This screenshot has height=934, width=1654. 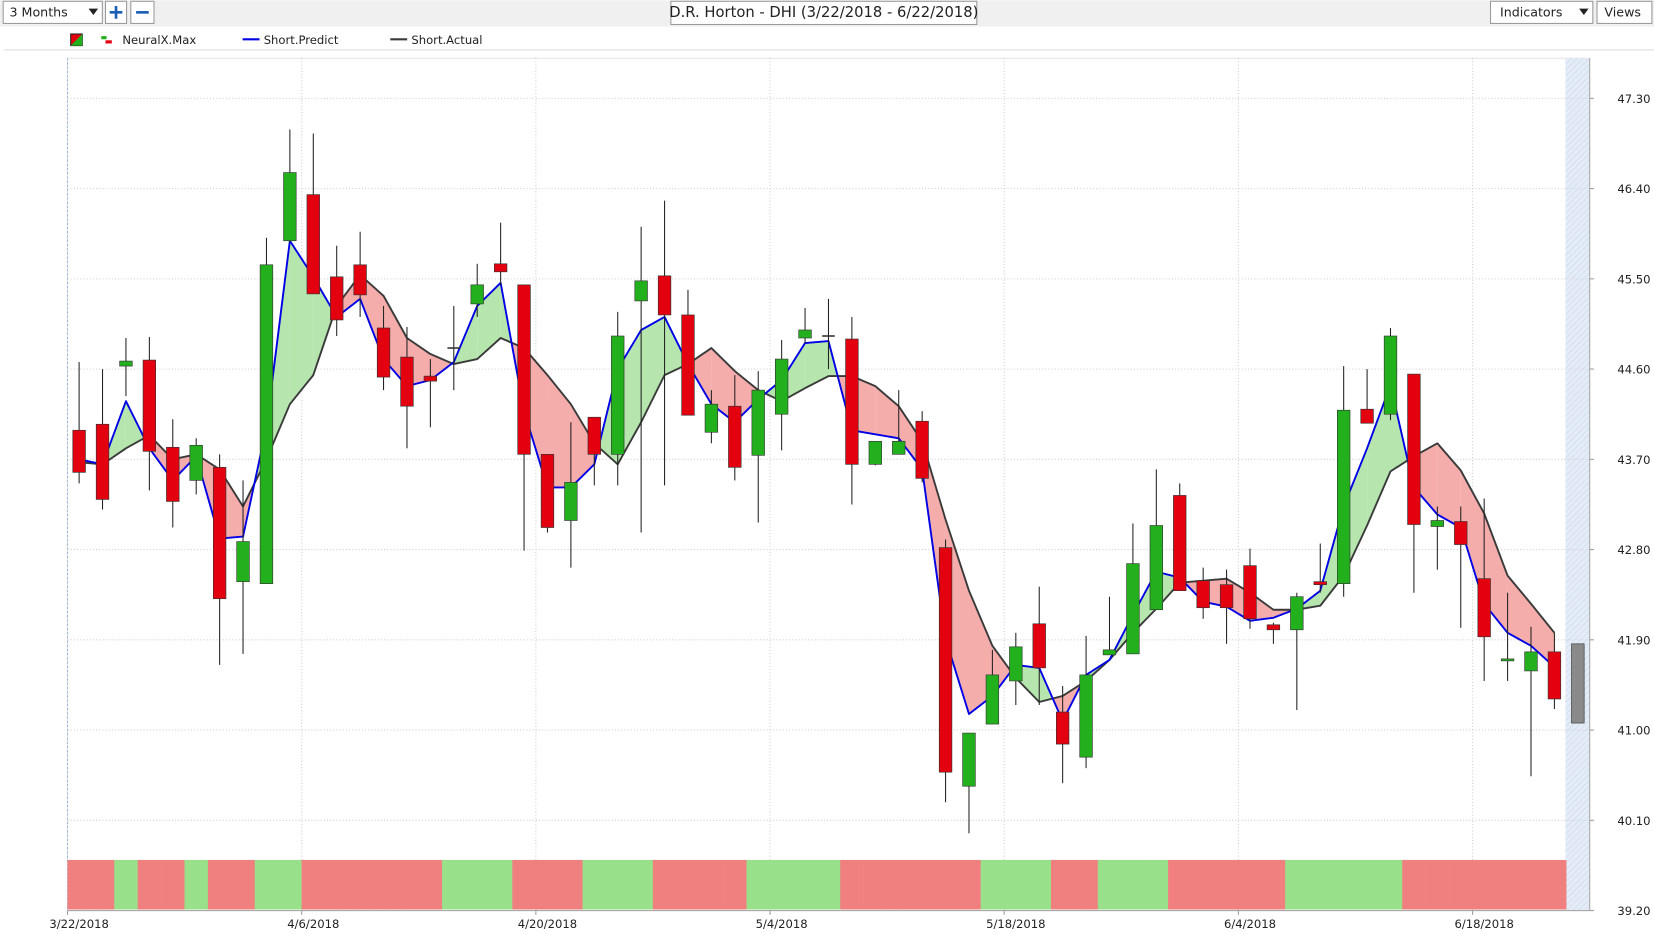 What do you see at coordinates (1633, 821) in the screenshot?
I see `y-tick-label: 40.10` at bounding box center [1633, 821].